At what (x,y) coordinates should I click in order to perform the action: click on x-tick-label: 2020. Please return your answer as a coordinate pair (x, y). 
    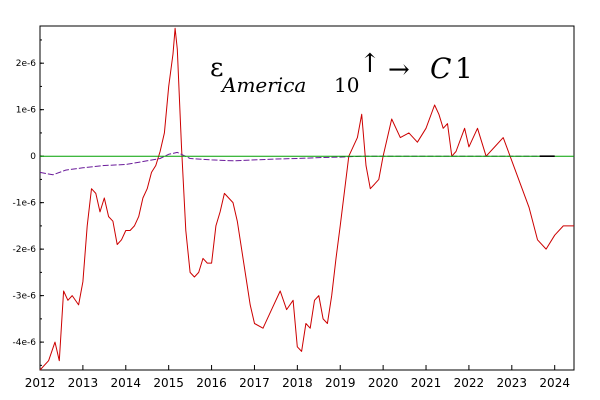
    Looking at the image, I should click on (383, 383).